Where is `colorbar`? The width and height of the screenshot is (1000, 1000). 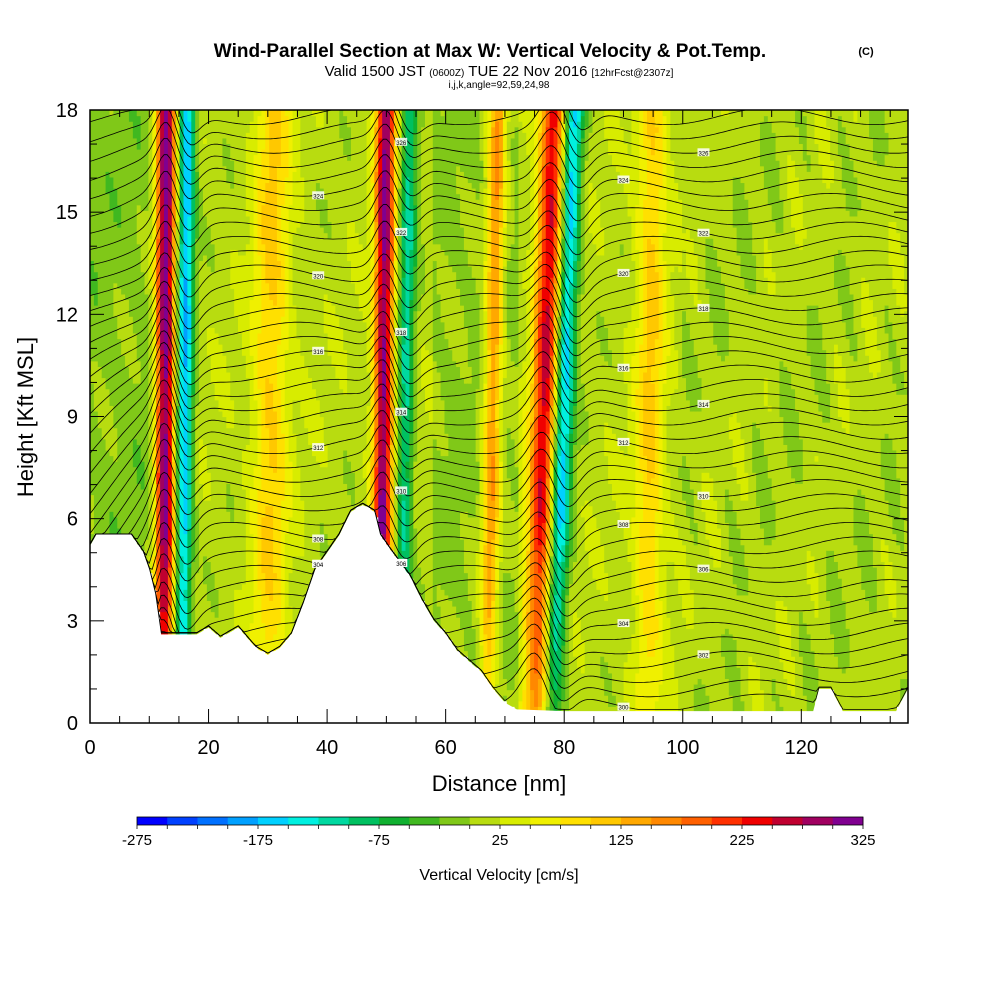
colorbar is located at coordinates (500, 821).